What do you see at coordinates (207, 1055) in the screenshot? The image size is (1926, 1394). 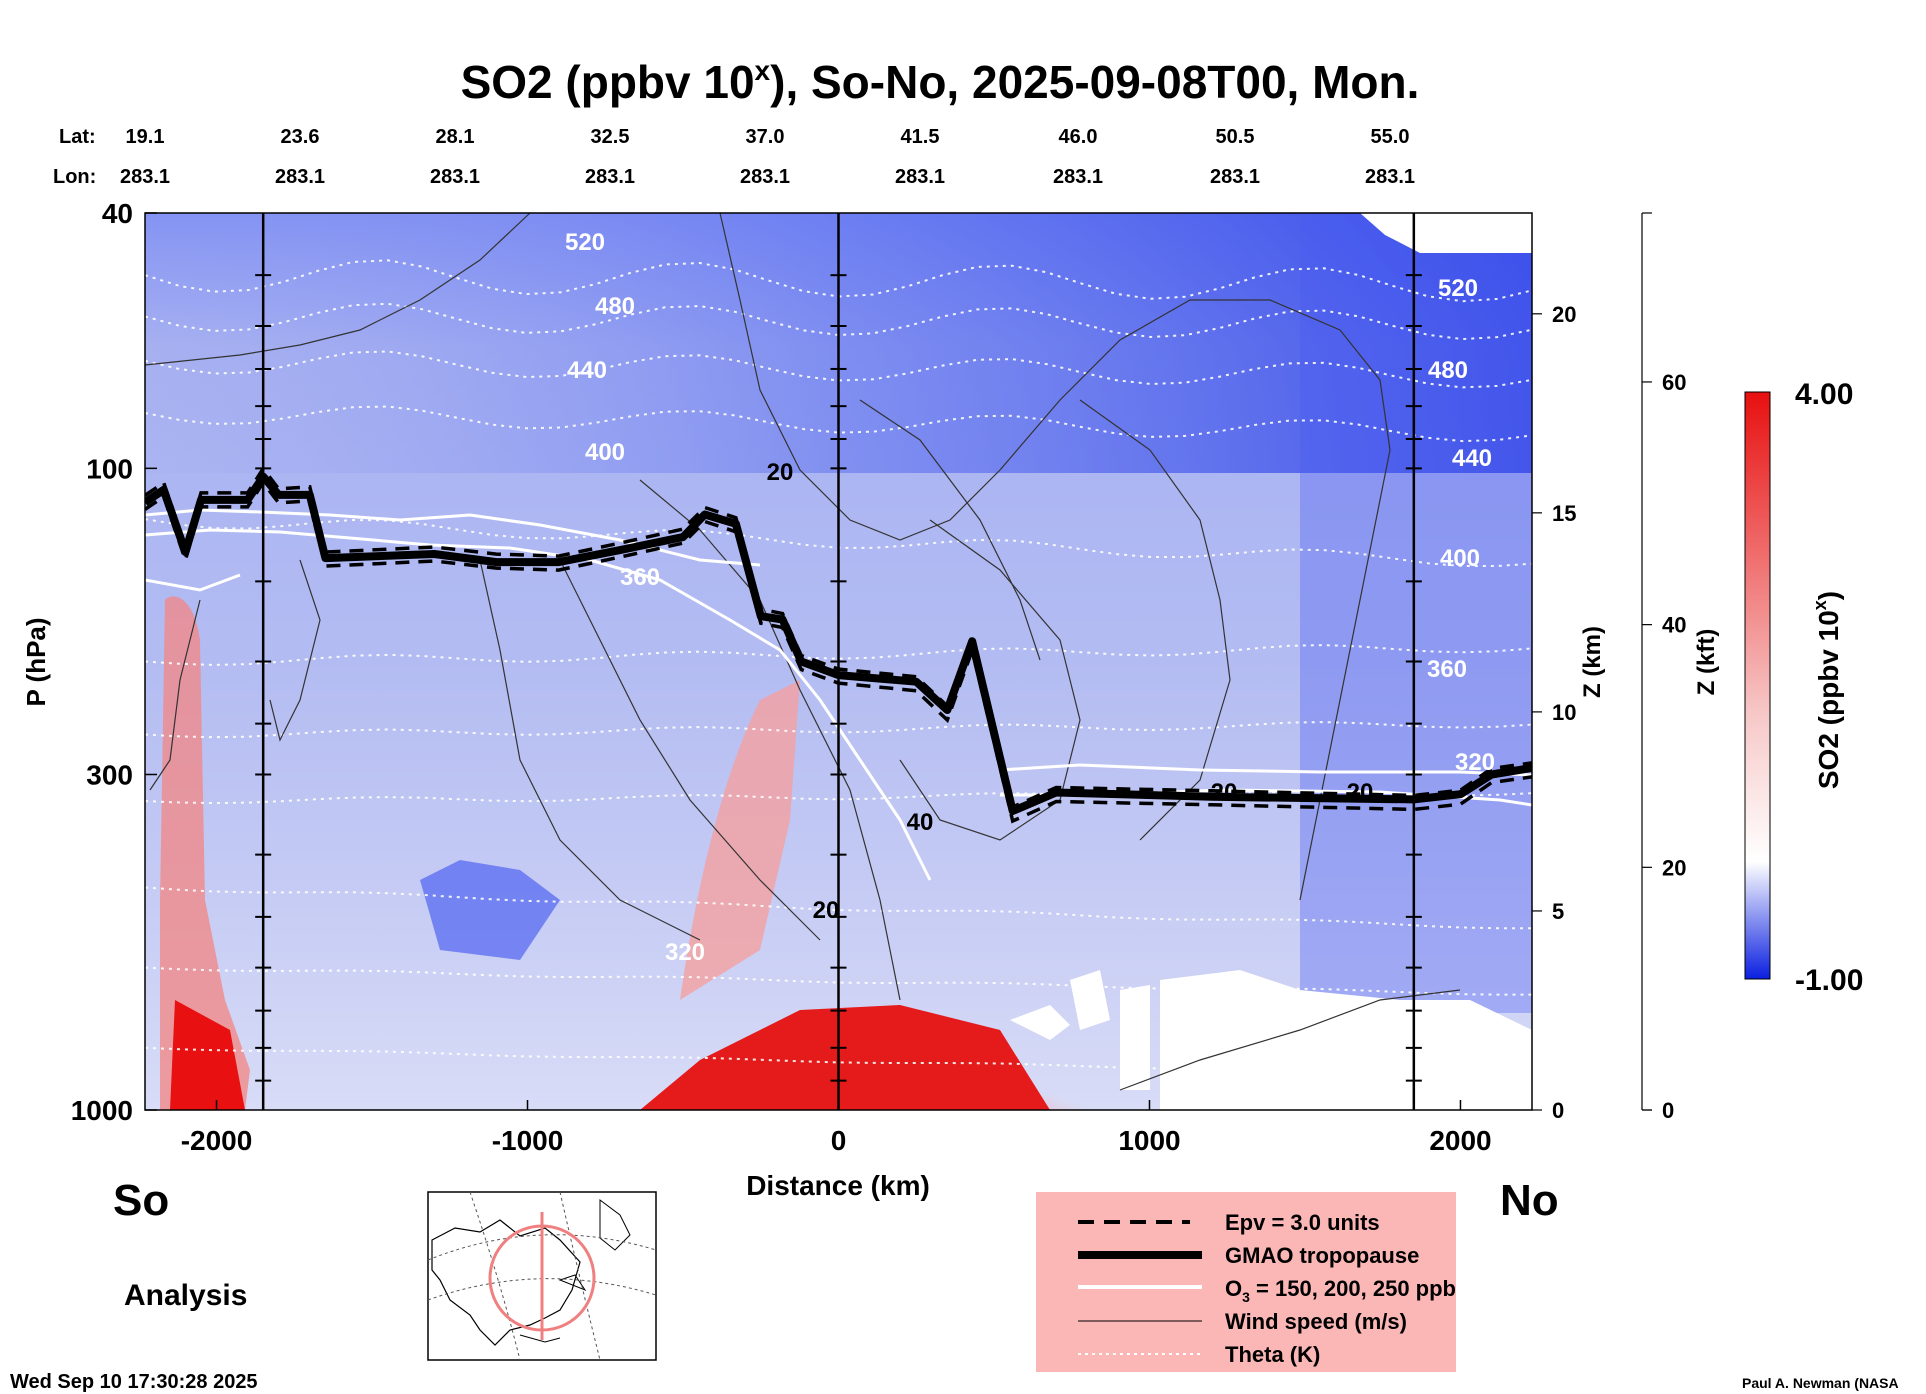 I see `red-plume-south-core` at bounding box center [207, 1055].